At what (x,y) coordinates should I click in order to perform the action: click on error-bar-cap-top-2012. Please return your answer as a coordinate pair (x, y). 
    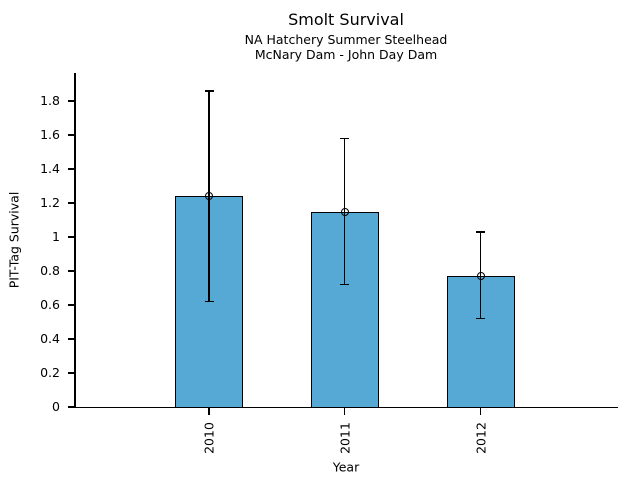
    Looking at the image, I should click on (480, 232).